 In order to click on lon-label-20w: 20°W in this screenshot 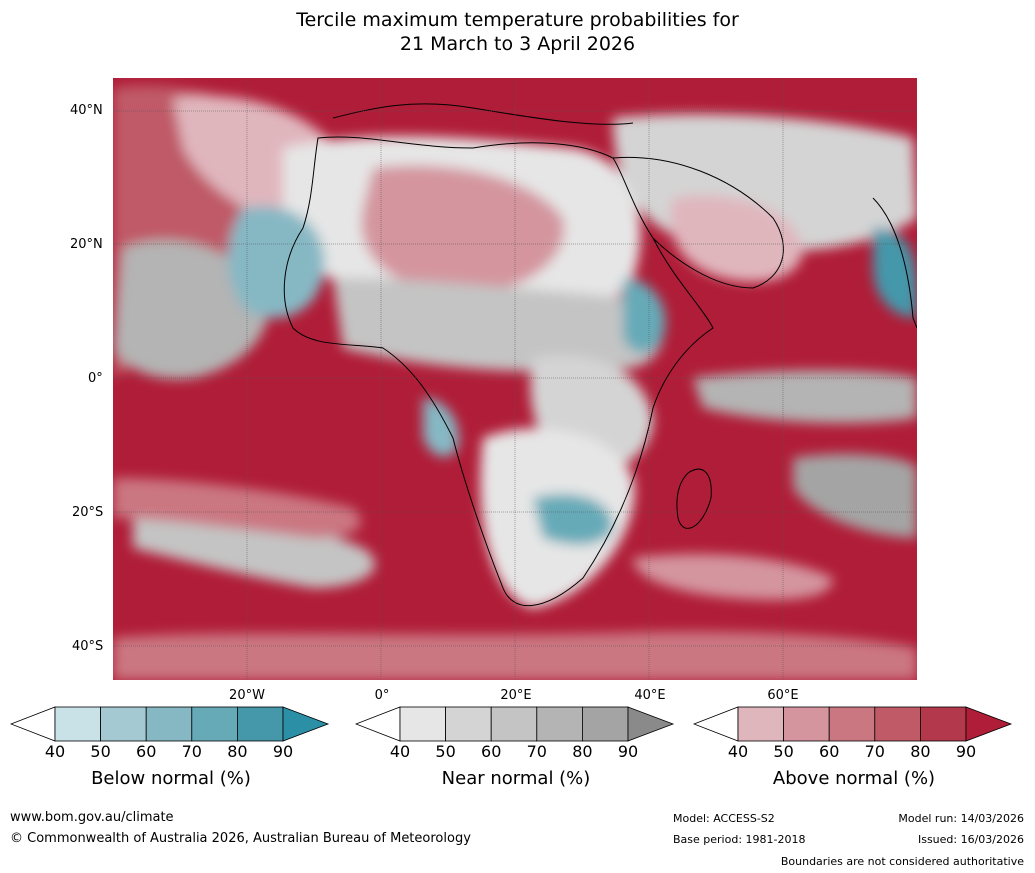, I will do `click(247, 695)`.